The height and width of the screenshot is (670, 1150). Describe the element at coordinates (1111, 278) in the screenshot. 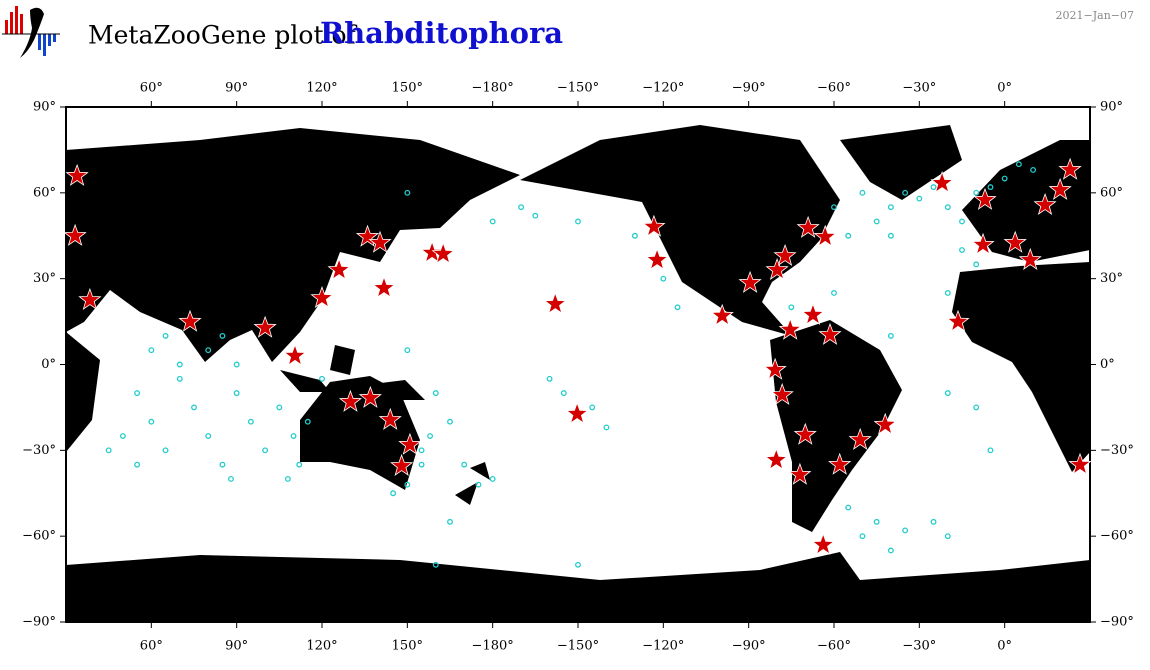

I see `y-tick-label: 30°` at that location.